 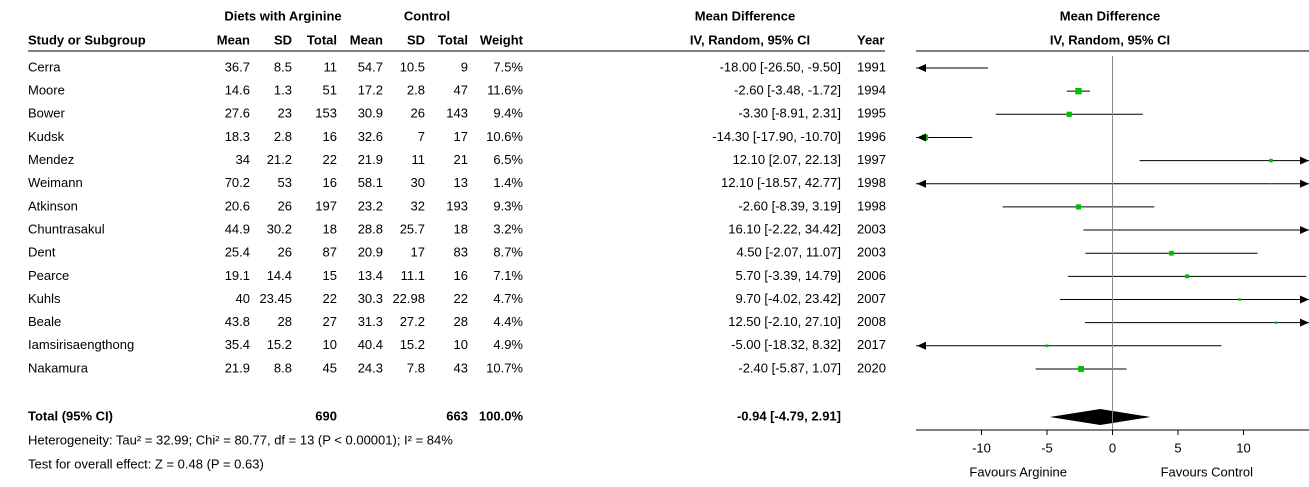 What do you see at coordinates (237, 90) in the screenshot?
I see `cell: 14.6` at bounding box center [237, 90].